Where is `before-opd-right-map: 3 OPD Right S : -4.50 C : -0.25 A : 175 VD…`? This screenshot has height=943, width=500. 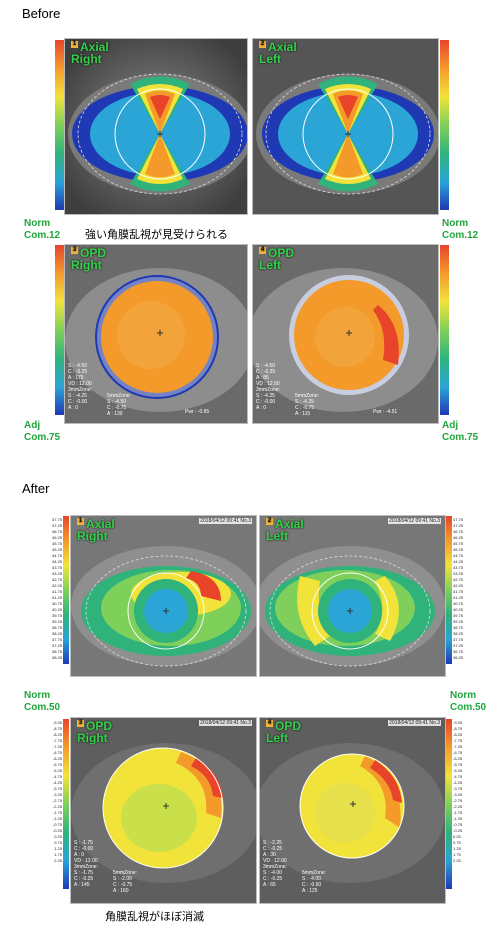 before-opd-right-map: 3 OPD Right S : -4.50 C : -0.25 A : 175 VD… is located at coordinates (156, 334).